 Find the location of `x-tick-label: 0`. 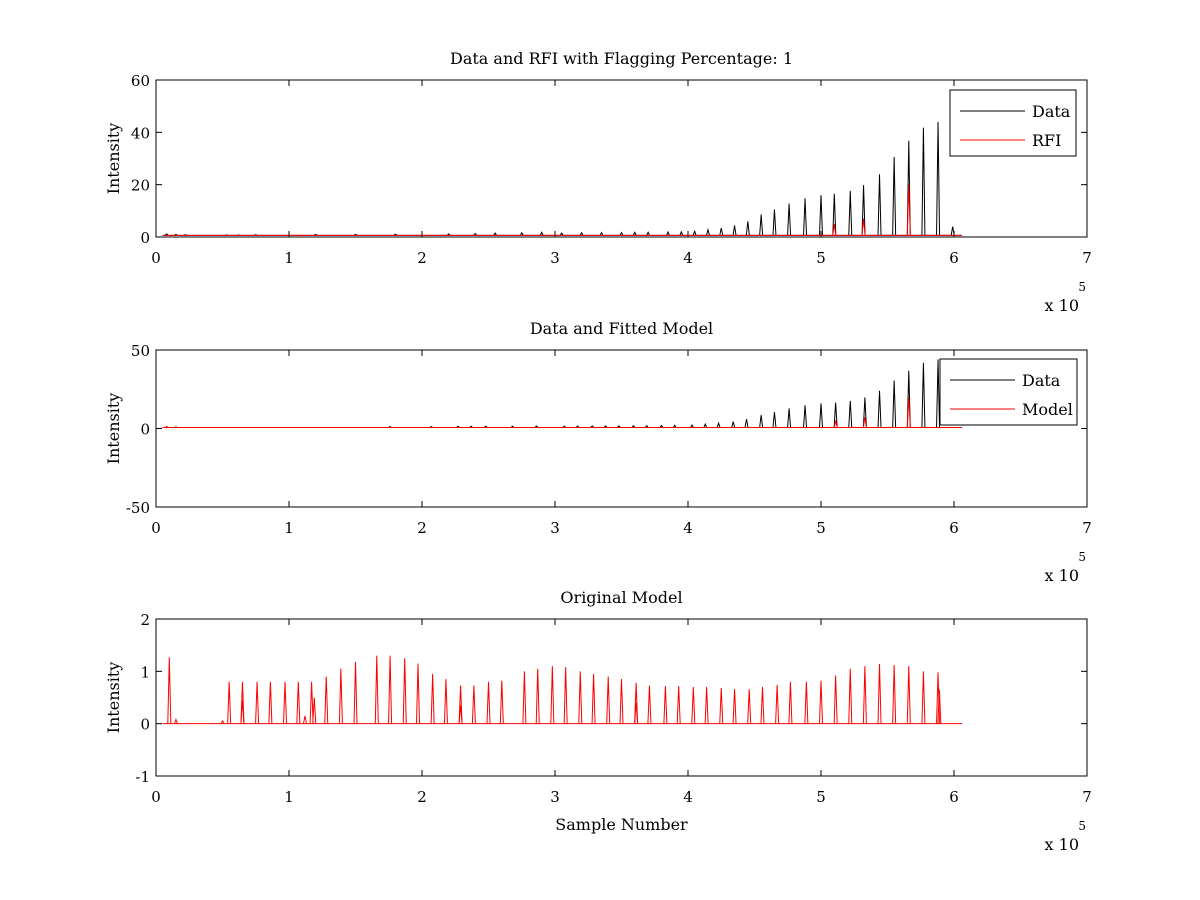

x-tick-label: 0 is located at coordinates (156, 797).